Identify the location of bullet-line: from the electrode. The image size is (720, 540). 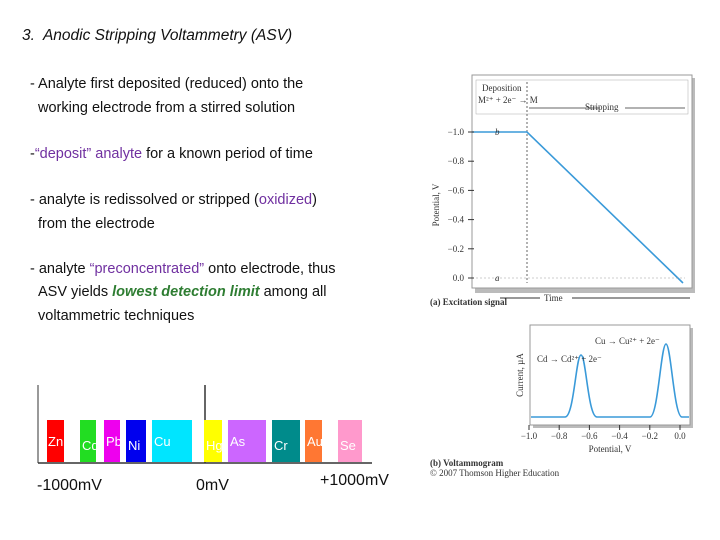
(96, 224).